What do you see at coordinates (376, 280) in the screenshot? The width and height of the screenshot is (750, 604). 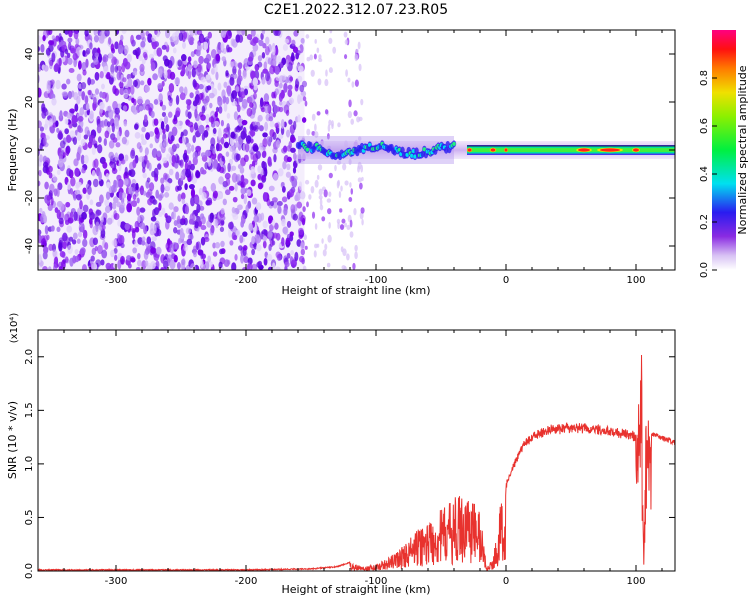 I see `x-tick-label: -100` at bounding box center [376, 280].